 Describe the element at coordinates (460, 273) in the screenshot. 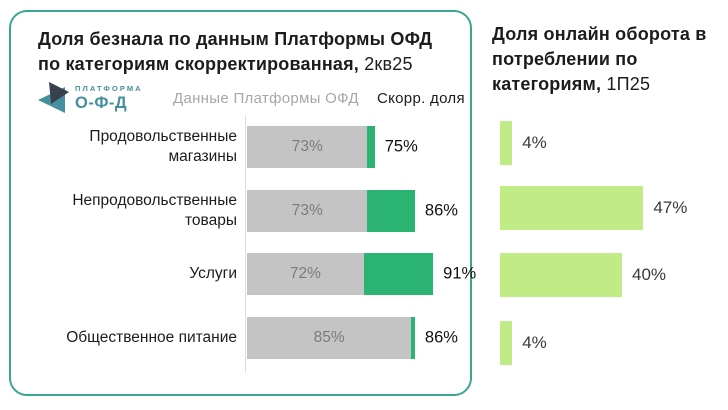

I see `adjusted-value-label: 91%` at that location.